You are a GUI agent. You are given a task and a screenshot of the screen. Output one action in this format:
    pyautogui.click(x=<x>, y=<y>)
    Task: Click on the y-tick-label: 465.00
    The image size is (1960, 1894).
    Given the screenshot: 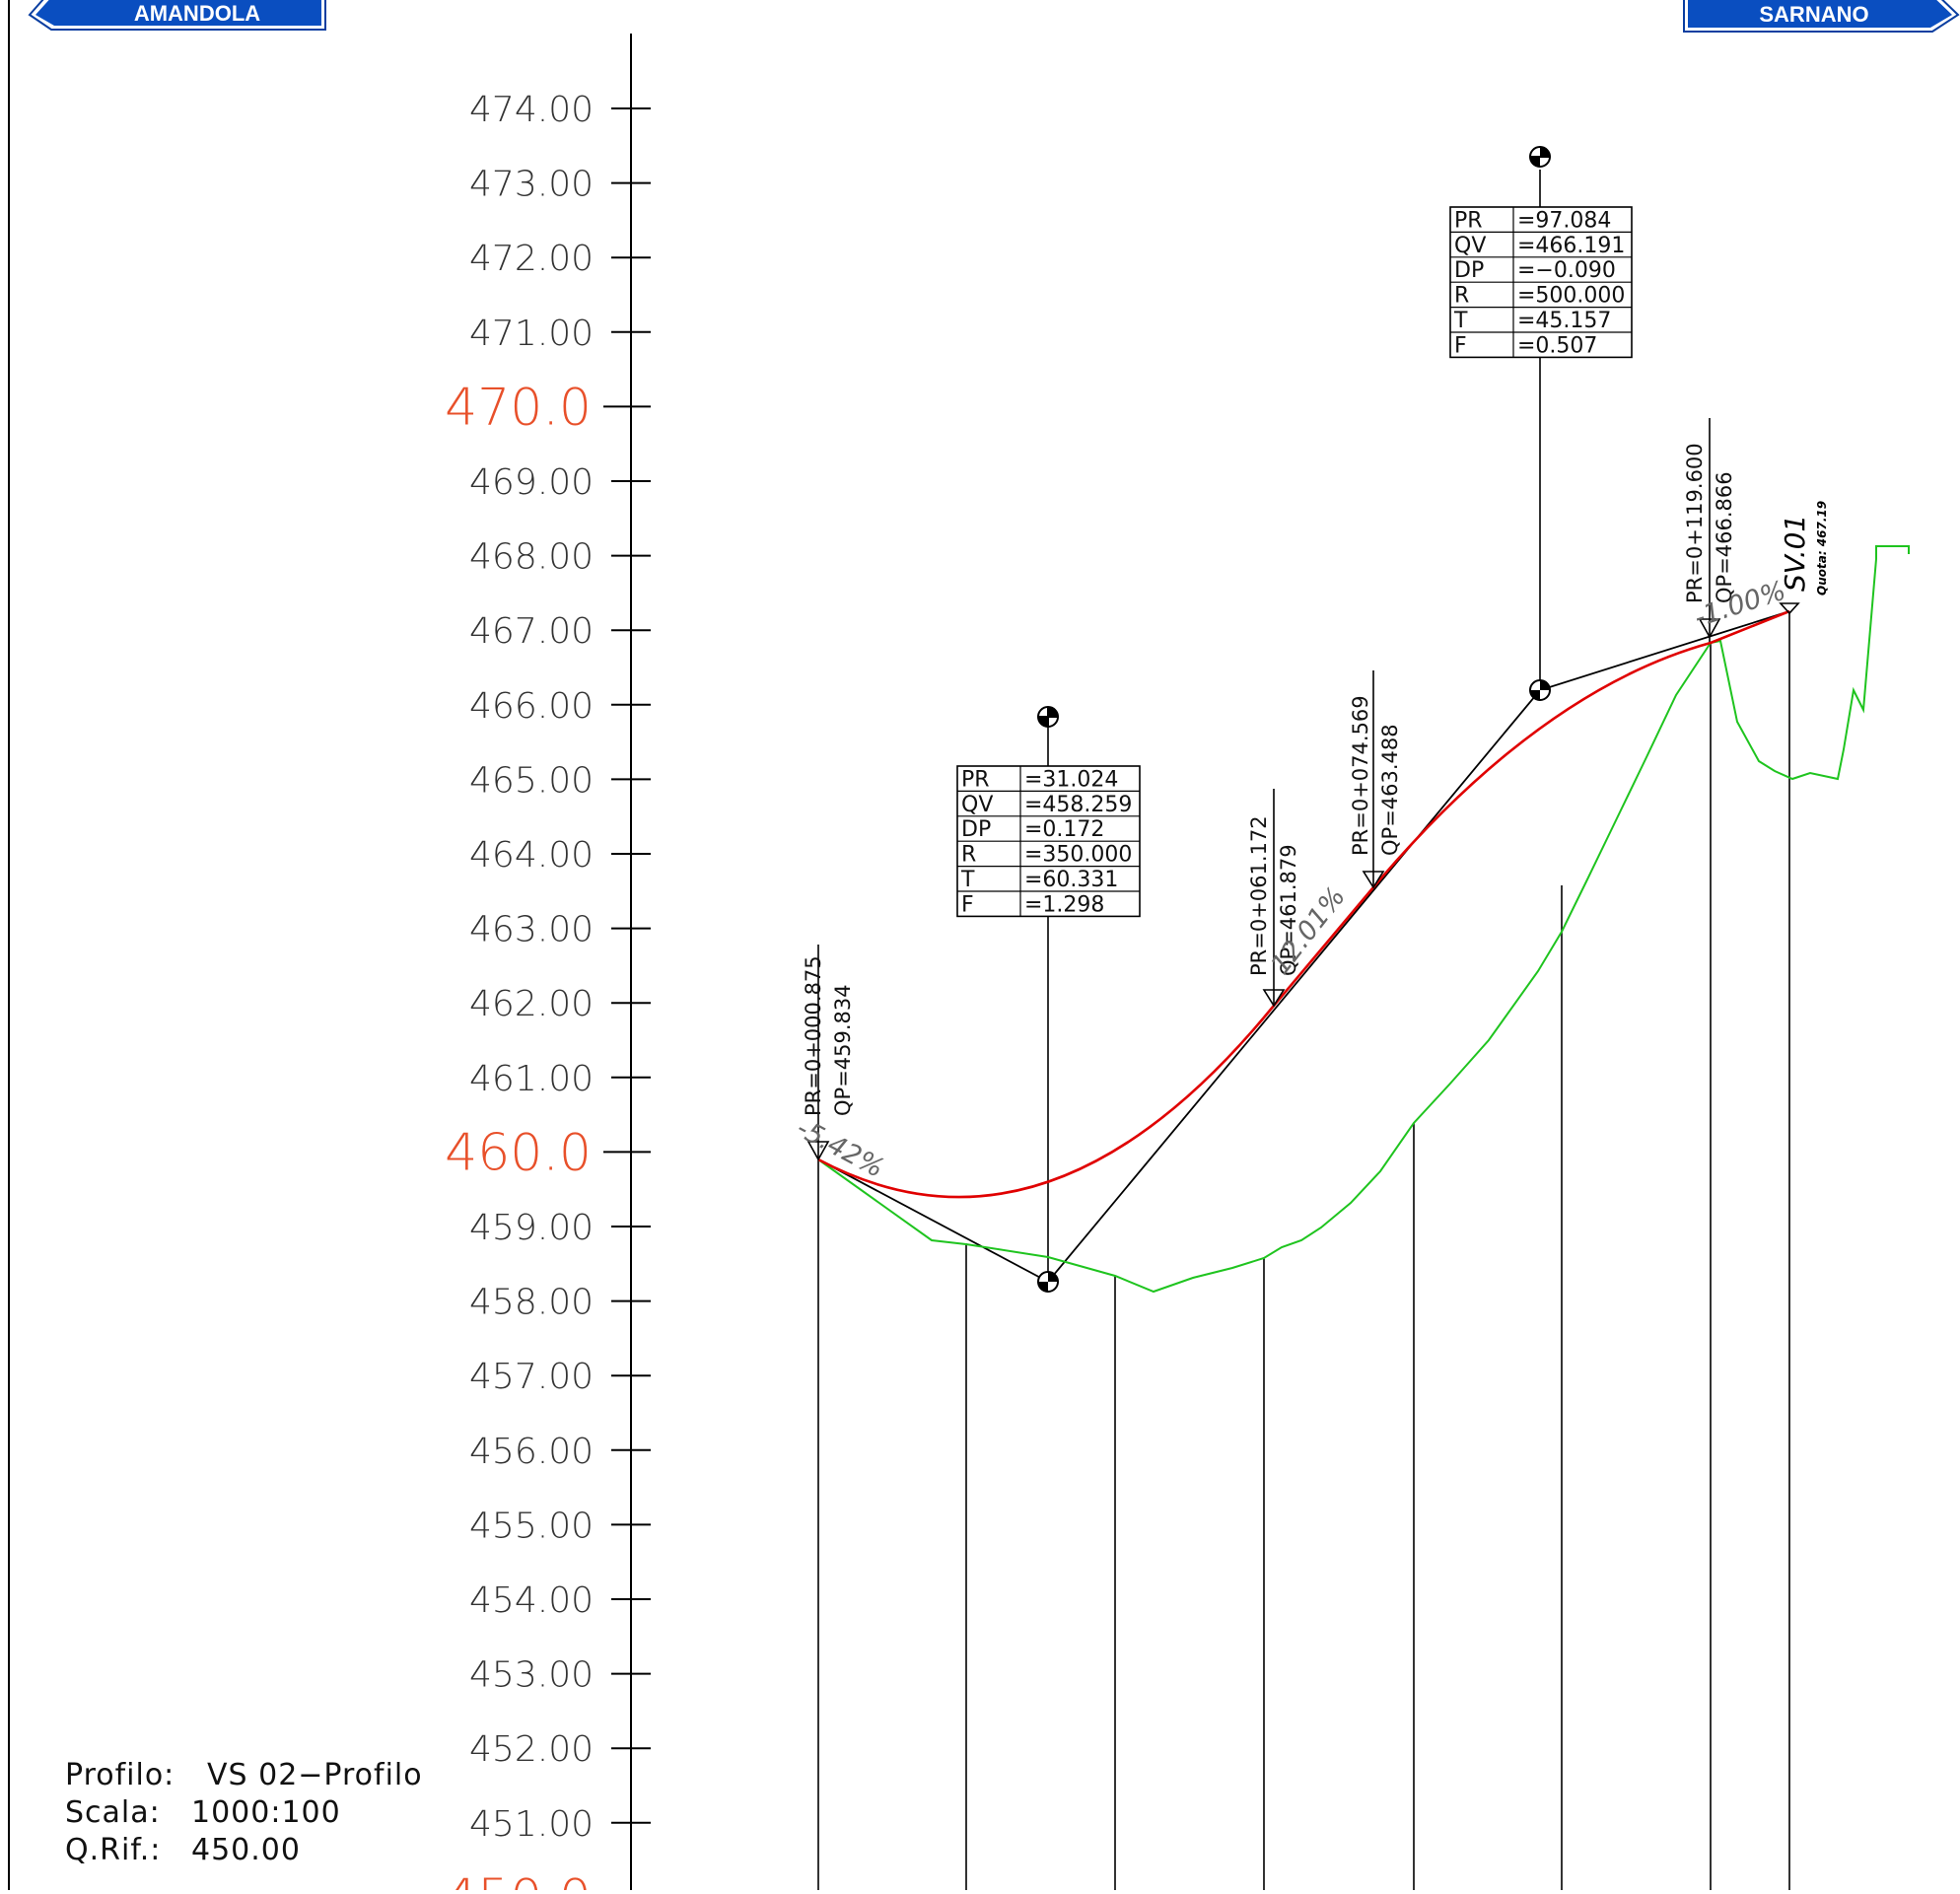 What is the action you would take?
    pyautogui.click(x=531, y=780)
    